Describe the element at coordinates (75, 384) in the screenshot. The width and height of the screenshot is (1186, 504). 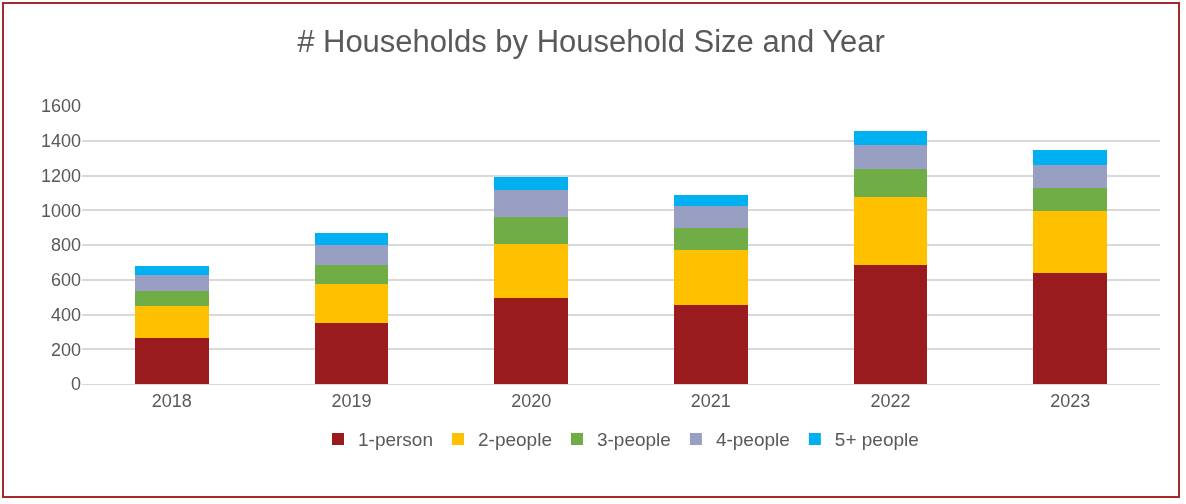
I see `y-tick-label: 0` at that location.